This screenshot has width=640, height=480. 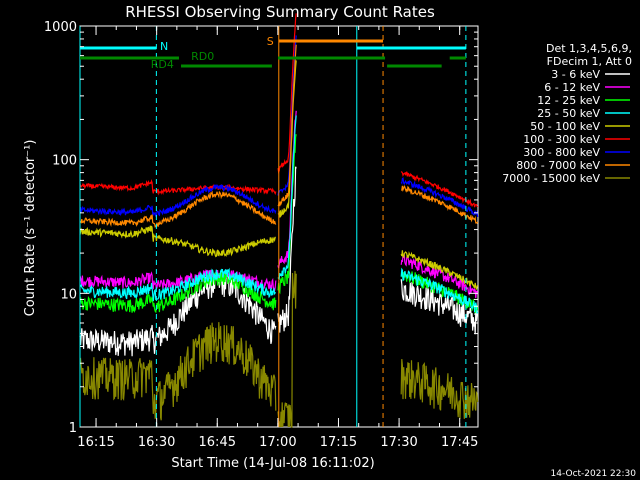 I want to click on legend-entry-label: 300 - 800 keV, so click(x=561, y=152).